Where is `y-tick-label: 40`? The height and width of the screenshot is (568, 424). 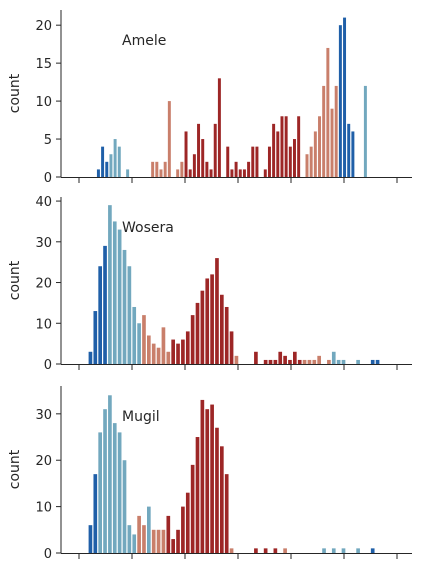 y-tick-label: 40 is located at coordinates (43, 202).